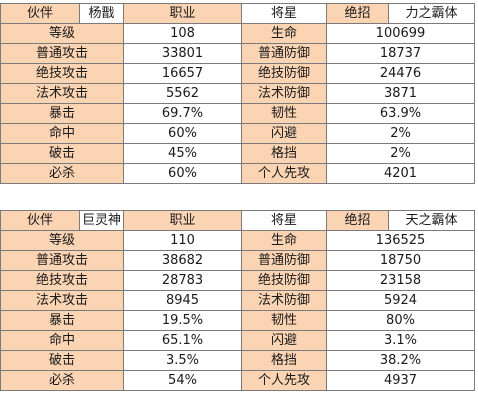  I want to click on stat-value: 18750, so click(400, 260).